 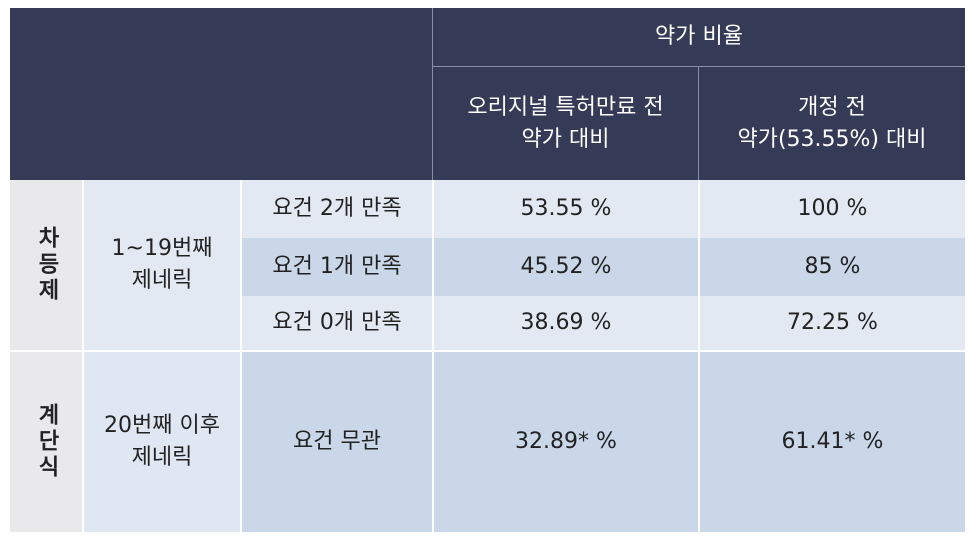 I want to click on condition-cell: 요건 2개 만족, so click(x=336, y=209).